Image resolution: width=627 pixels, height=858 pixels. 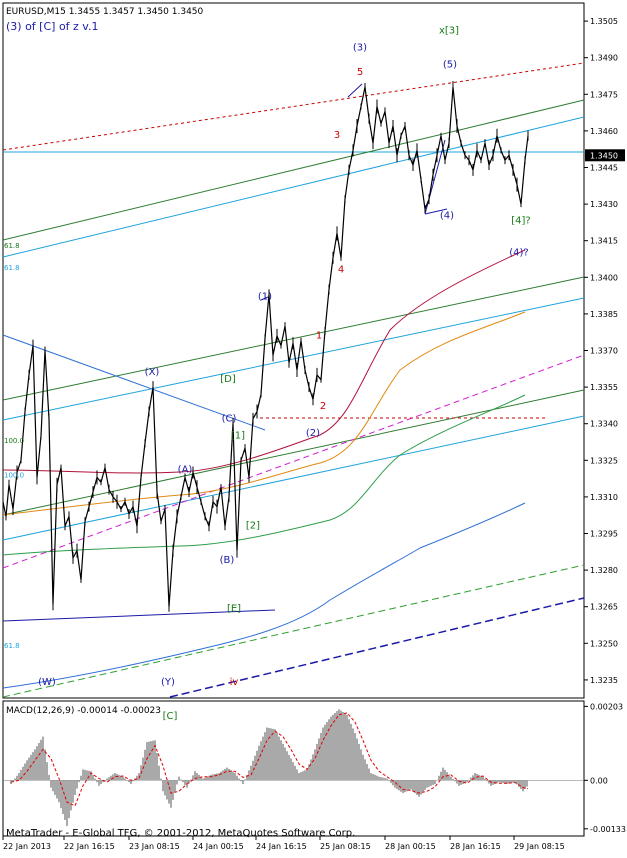 What do you see at coordinates (313, 433) in the screenshot?
I see `wave-label: (2)` at bounding box center [313, 433].